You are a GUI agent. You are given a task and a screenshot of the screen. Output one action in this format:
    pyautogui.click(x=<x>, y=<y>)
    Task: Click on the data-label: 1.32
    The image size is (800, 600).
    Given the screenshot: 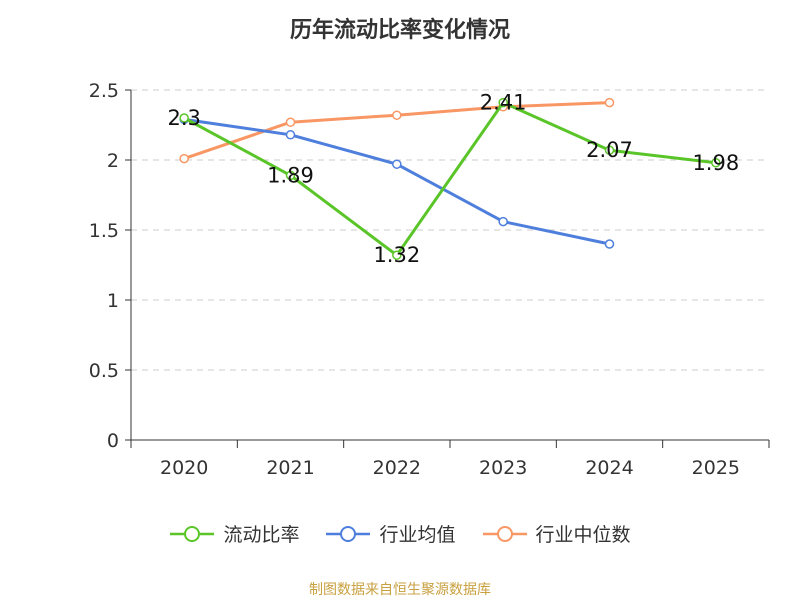 What is the action you would take?
    pyautogui.click(x=396, y=255)
    